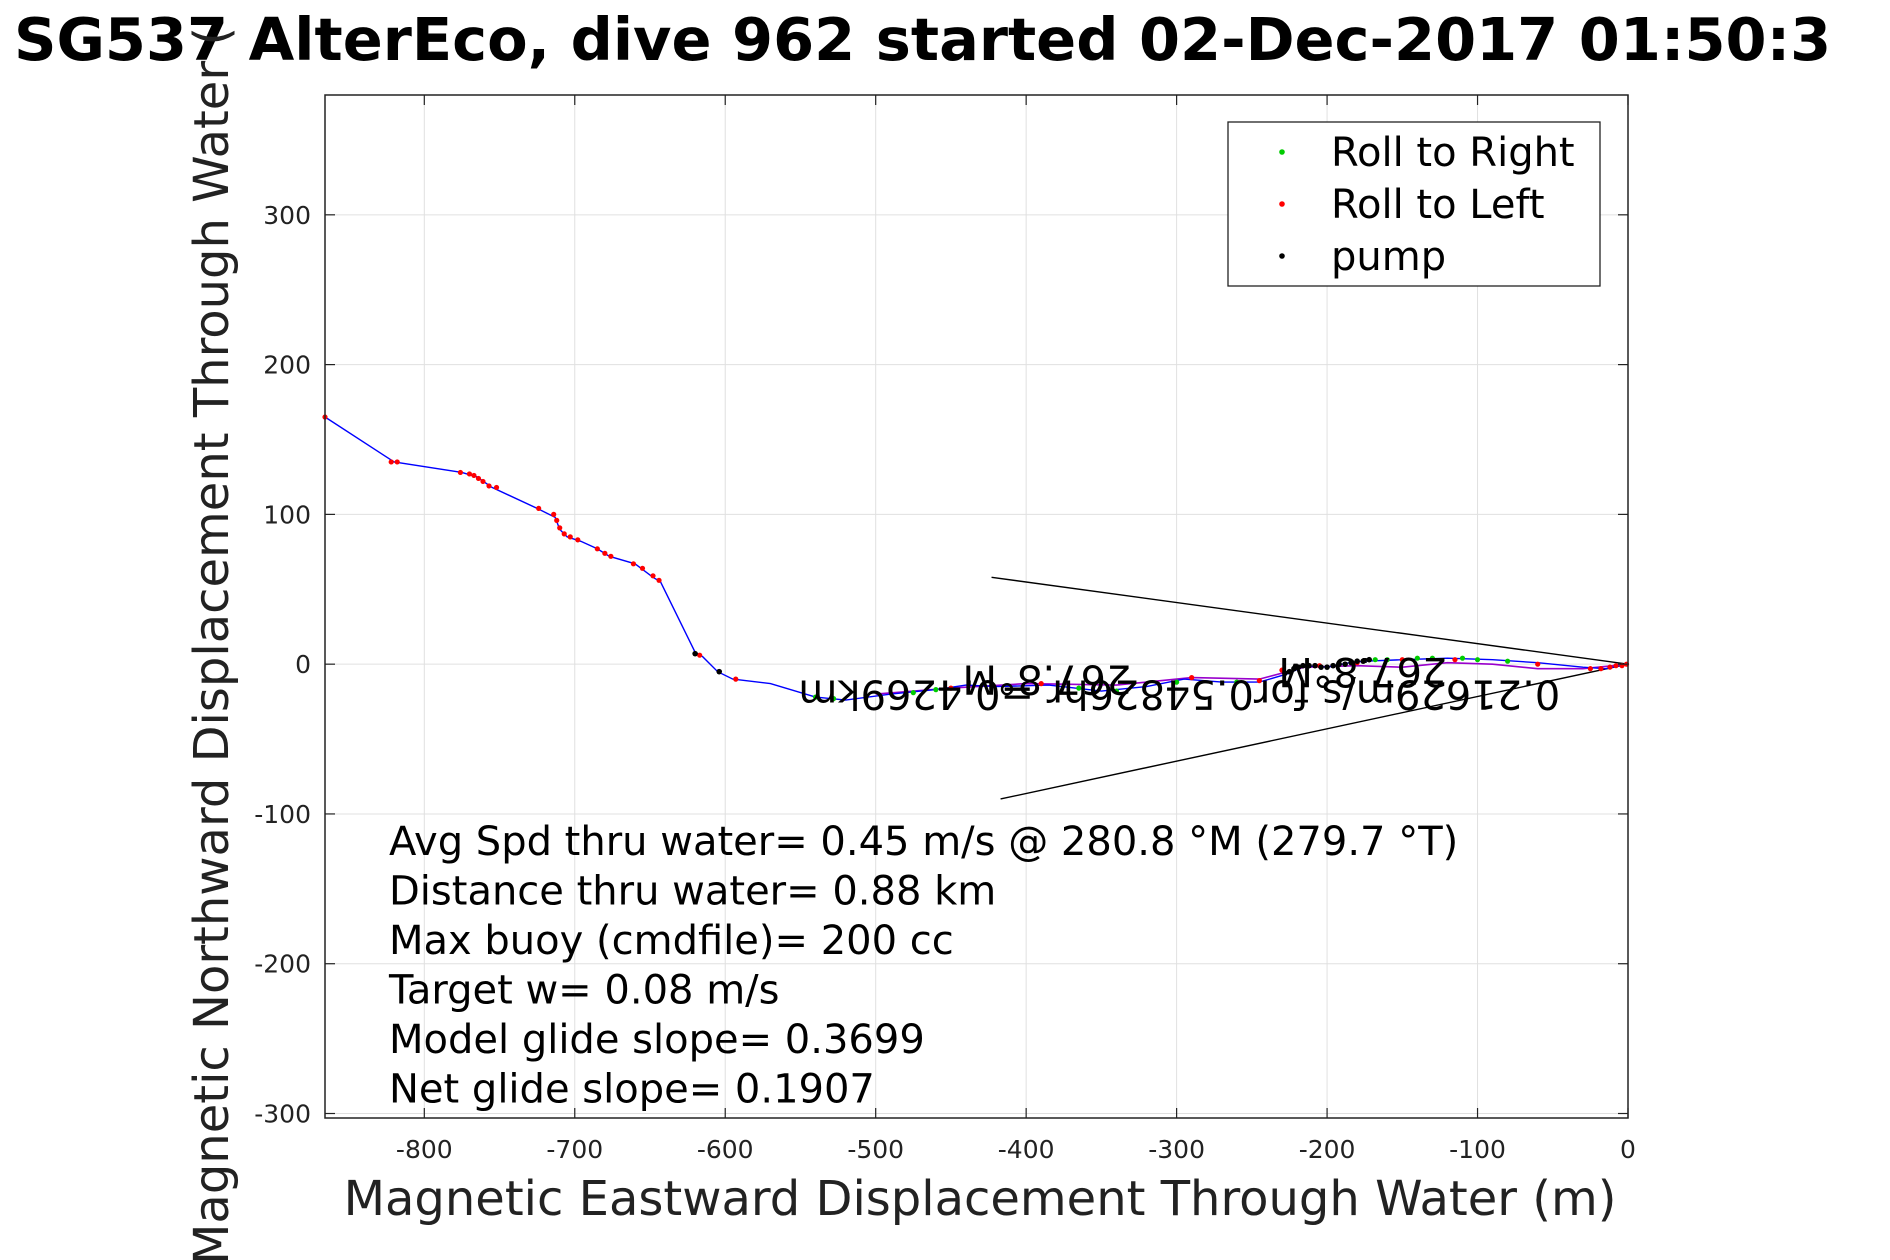 The image size is (1890, 1260). I want to click on stat-line: Model glide slope= 0.3699, so click(657, 1040).